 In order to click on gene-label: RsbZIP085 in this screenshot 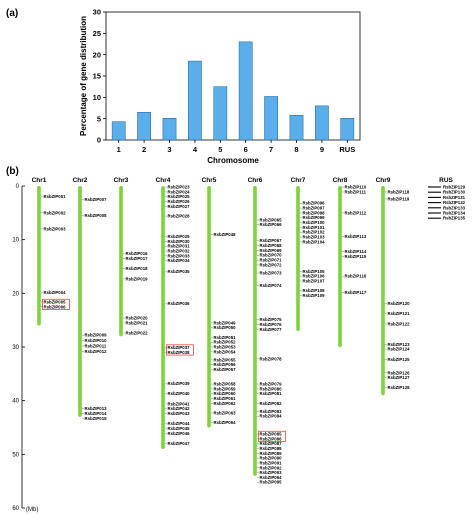, I will do `click(271, 433)`.